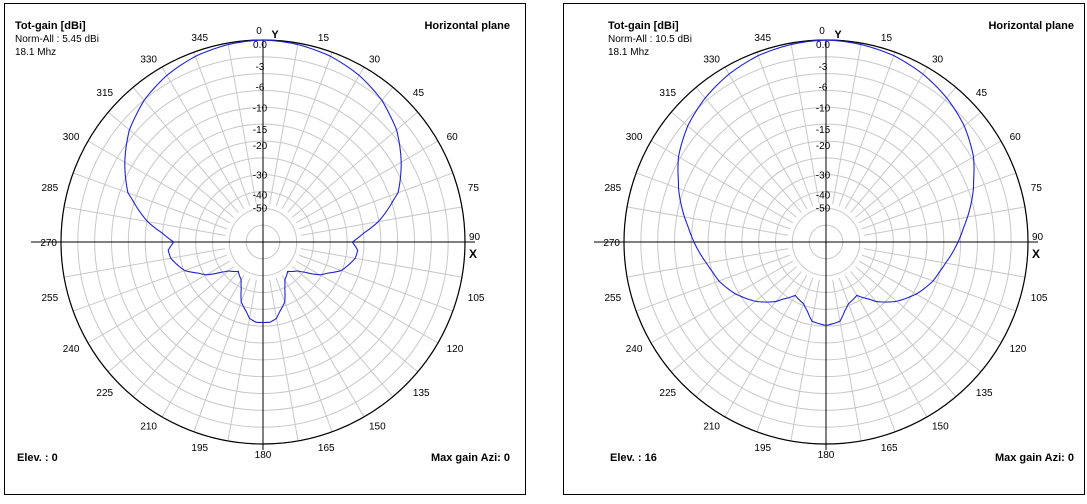  Describe the element at coordinates (823, 67) in the screenshot. I see `radial-tick-label: -3` at that location.